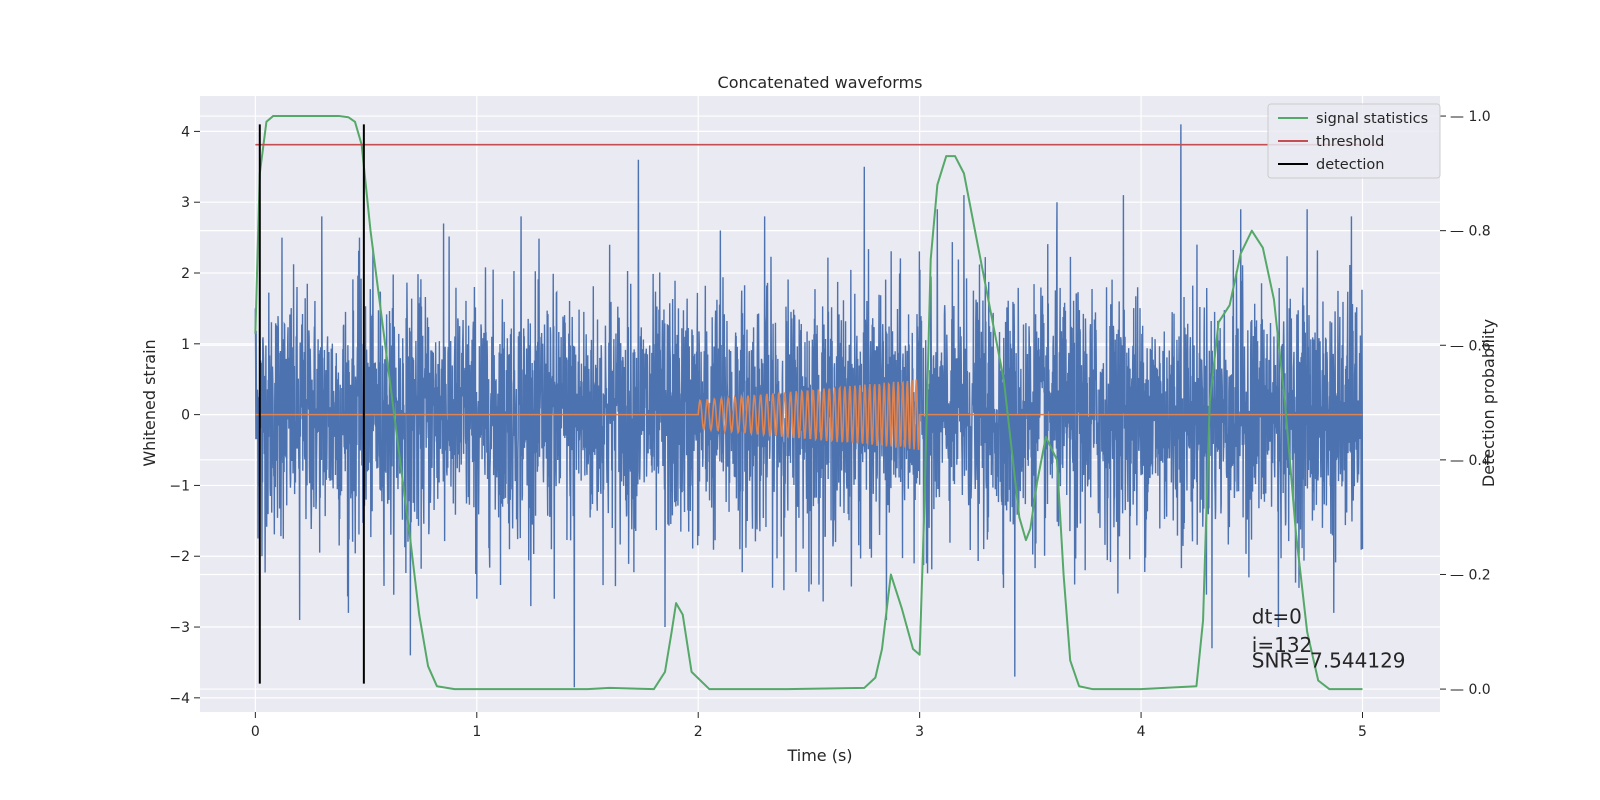  What do you see at coordinates (819, 755) in the screenshot?
I see `x-axis-label: Time (s)` at bounding box center [819, 755].